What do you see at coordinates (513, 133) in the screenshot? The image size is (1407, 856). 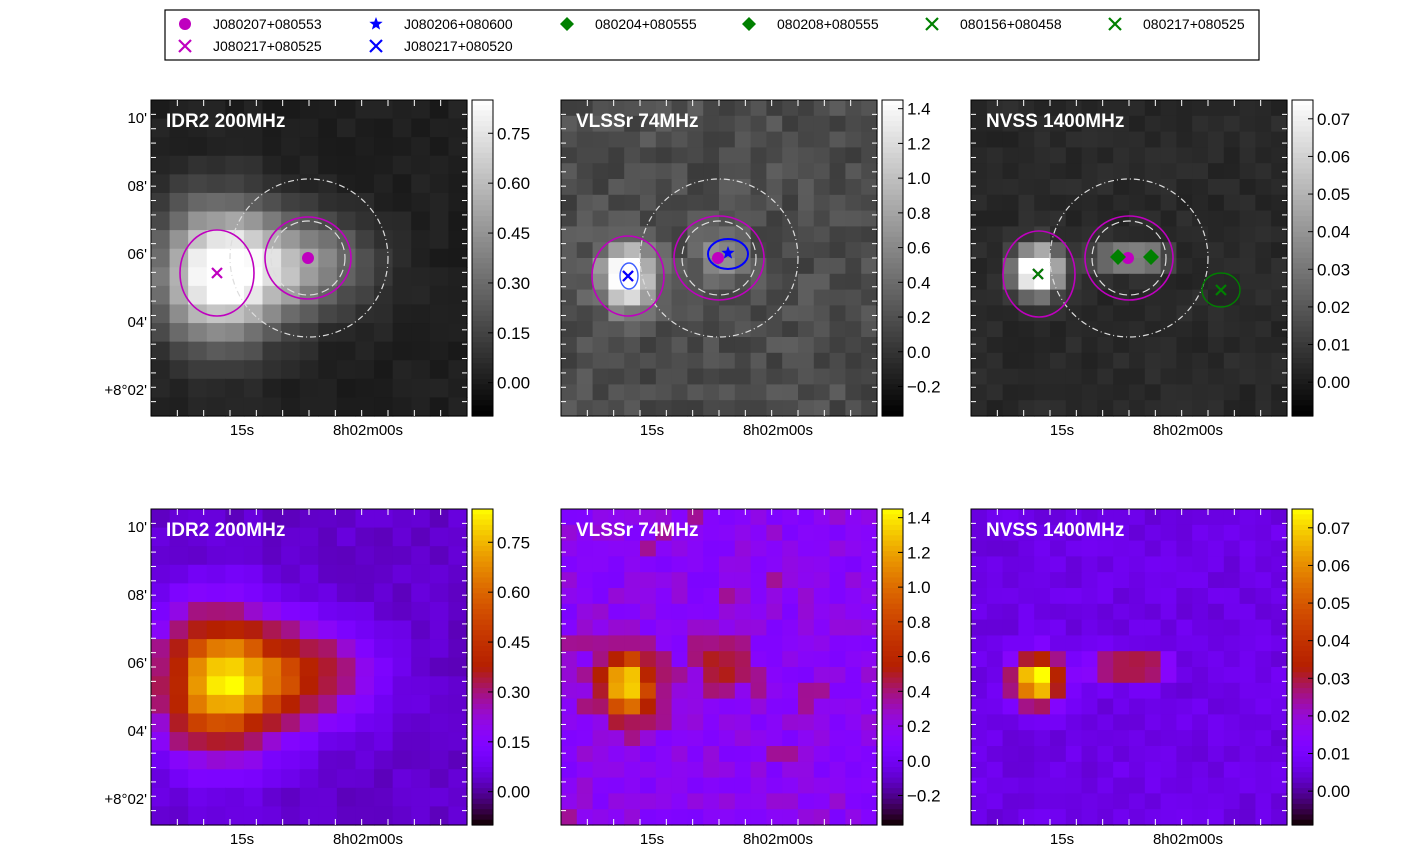 I see `colorbar-tick-label: 0.75` at bounding box center [513, 133].